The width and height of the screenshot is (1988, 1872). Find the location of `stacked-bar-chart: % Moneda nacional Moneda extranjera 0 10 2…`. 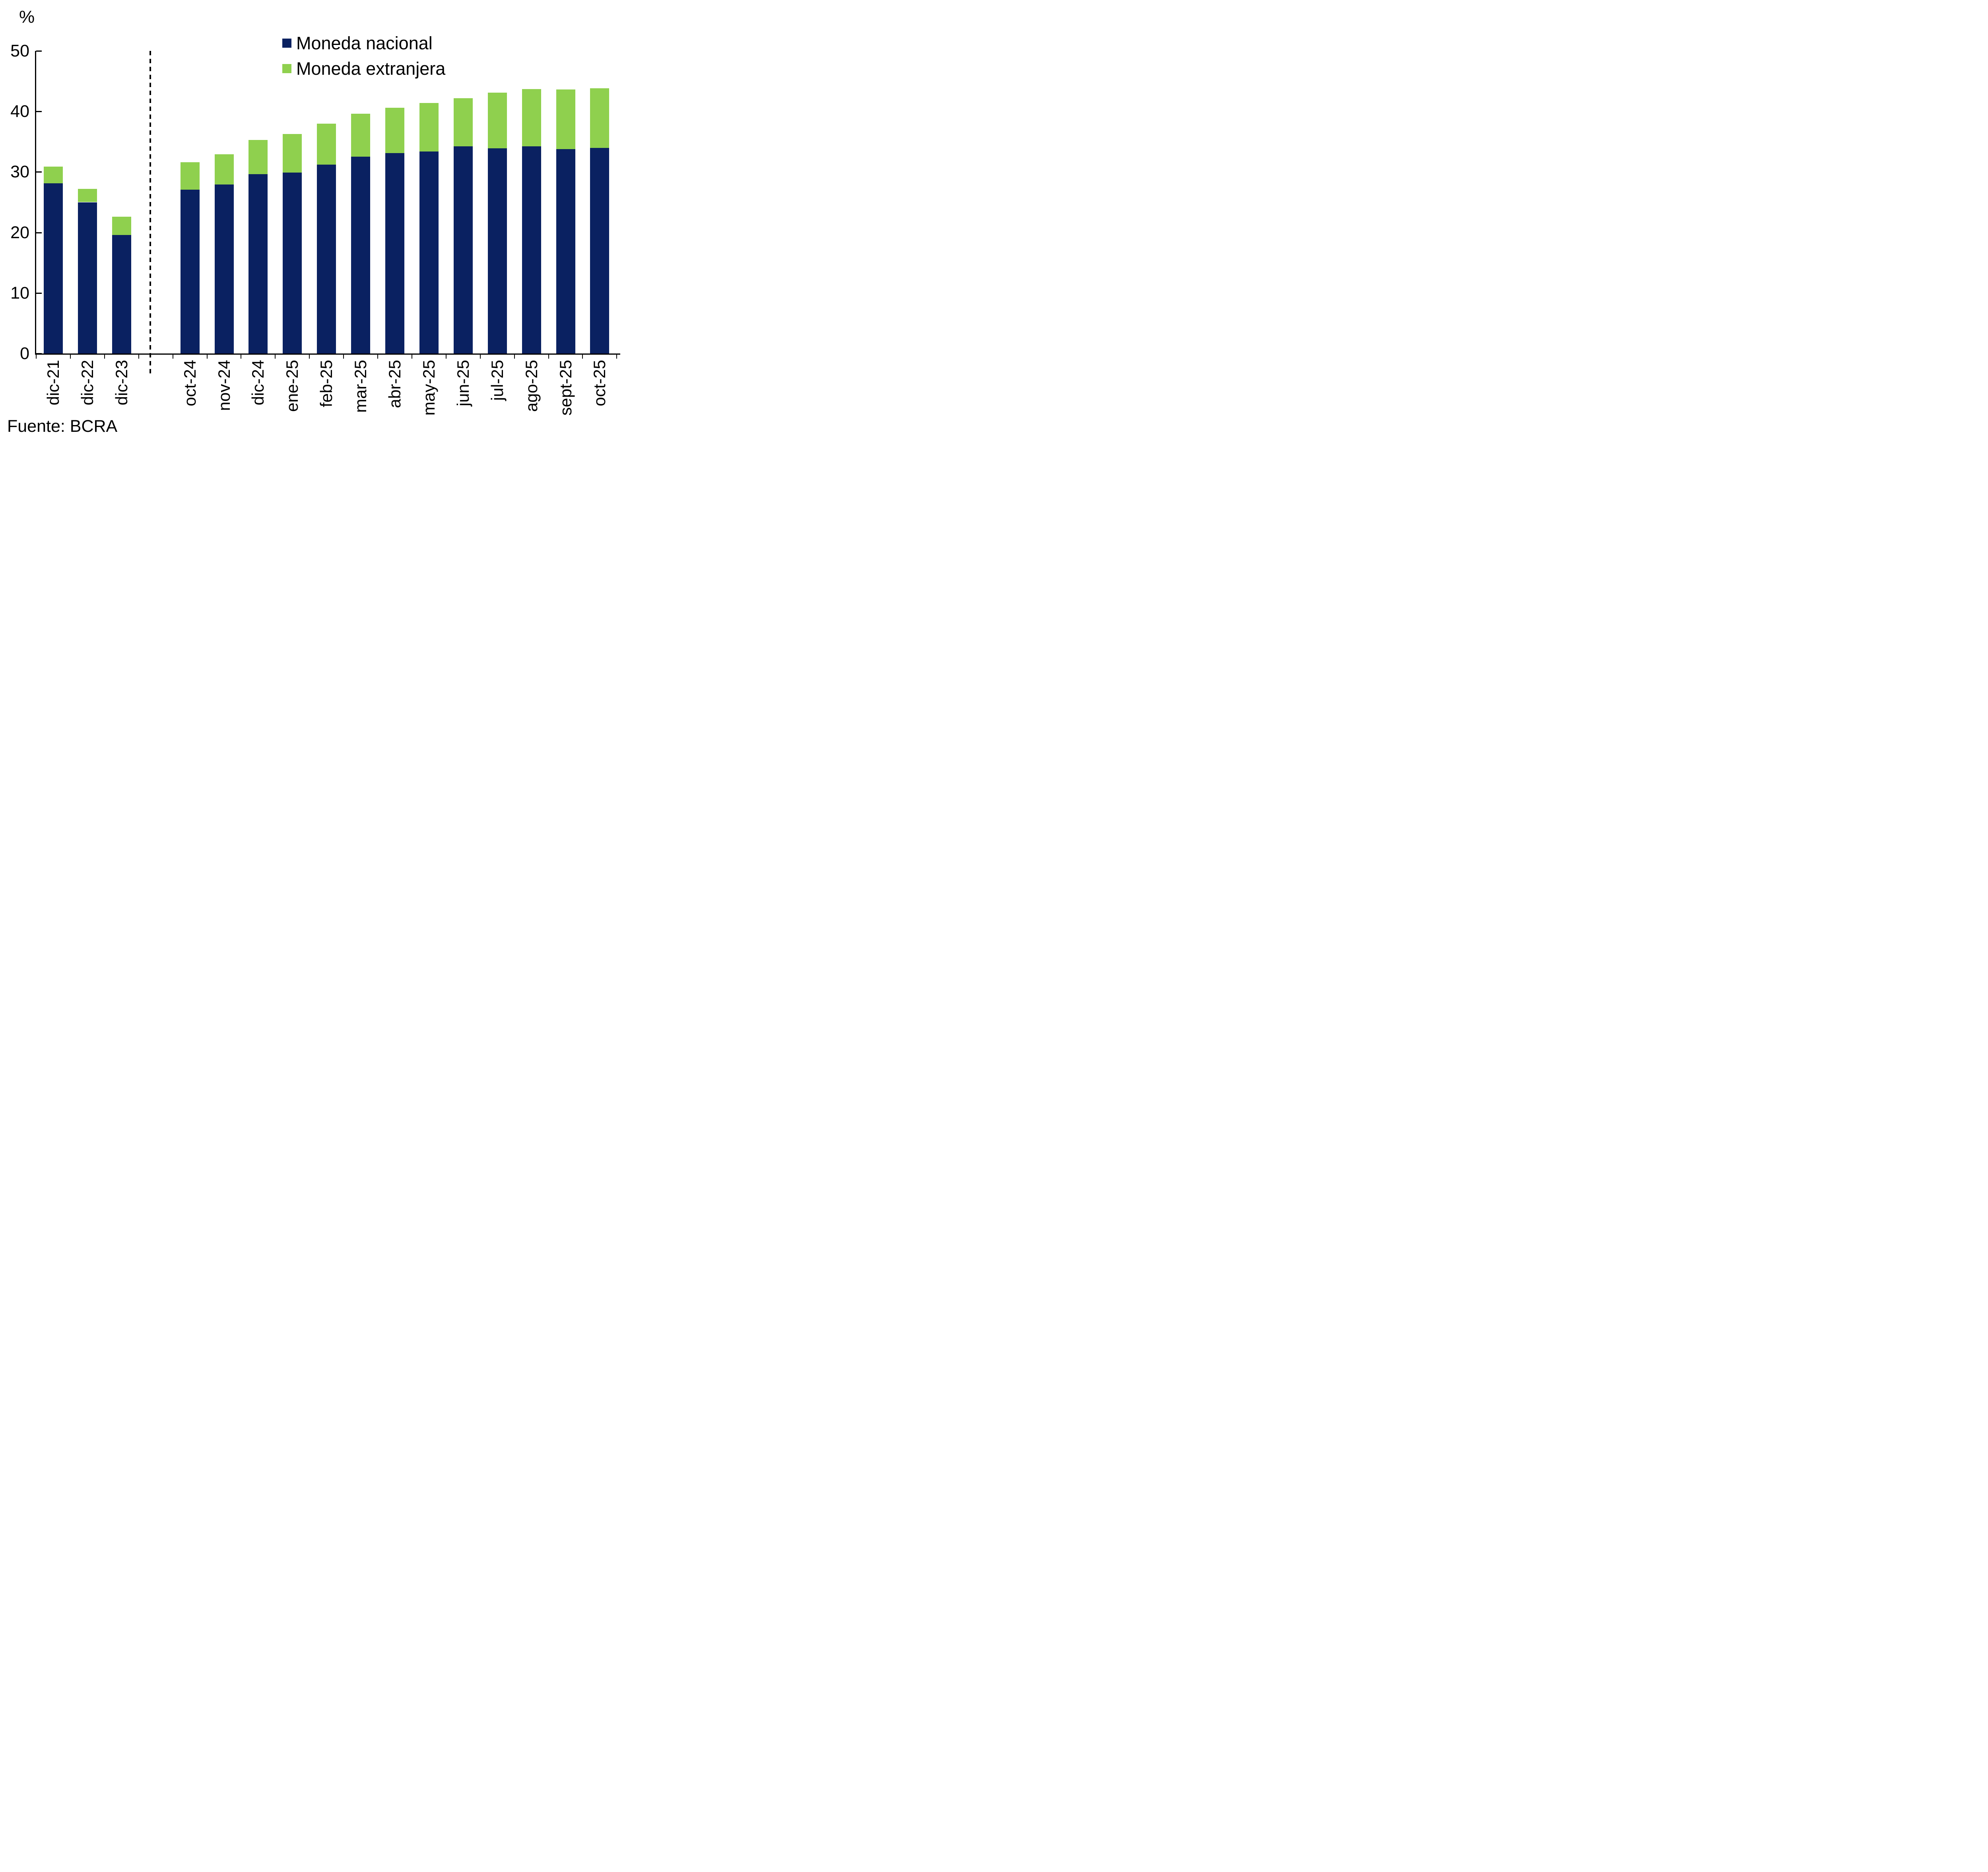

stacked-bar-chart: % Moneda nacional Moneda extranjera 0 10 2… is located at coordinates (311, 218).